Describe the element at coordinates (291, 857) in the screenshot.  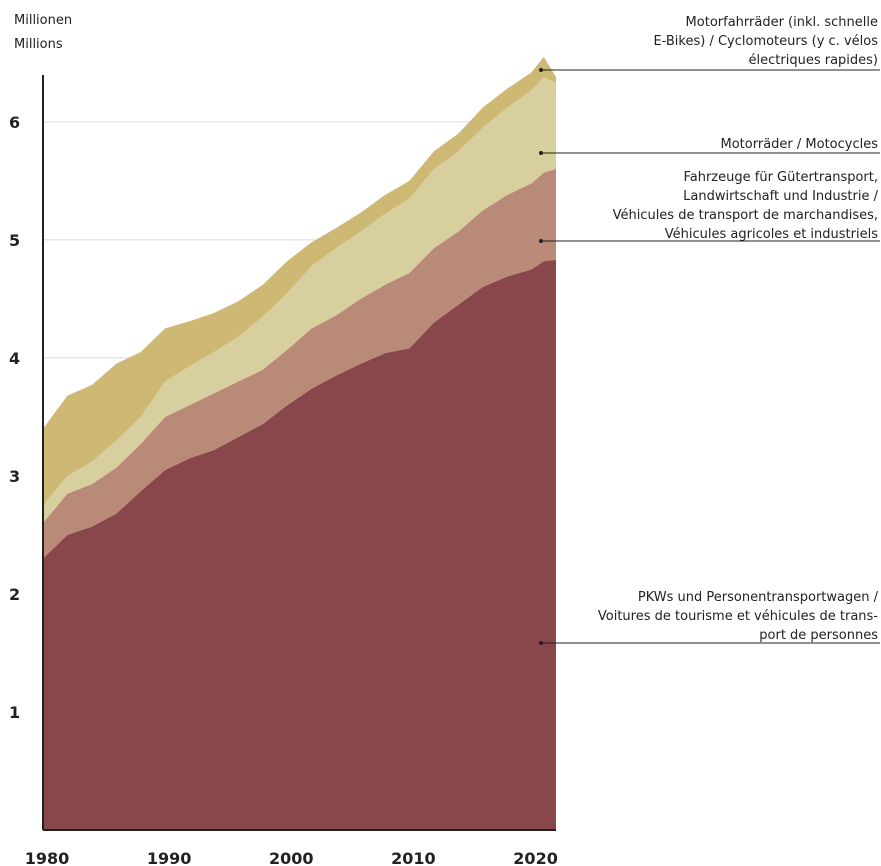
I see `x-tick-label: 2000` at that location.